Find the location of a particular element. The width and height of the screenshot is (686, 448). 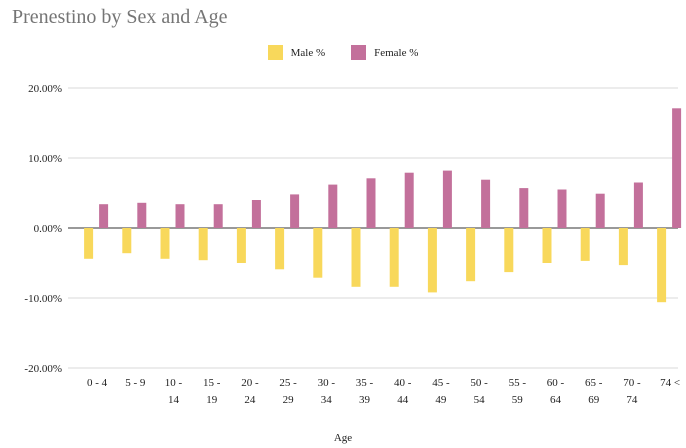

legend-label-male: Male % is located at coordinates (308, 52).